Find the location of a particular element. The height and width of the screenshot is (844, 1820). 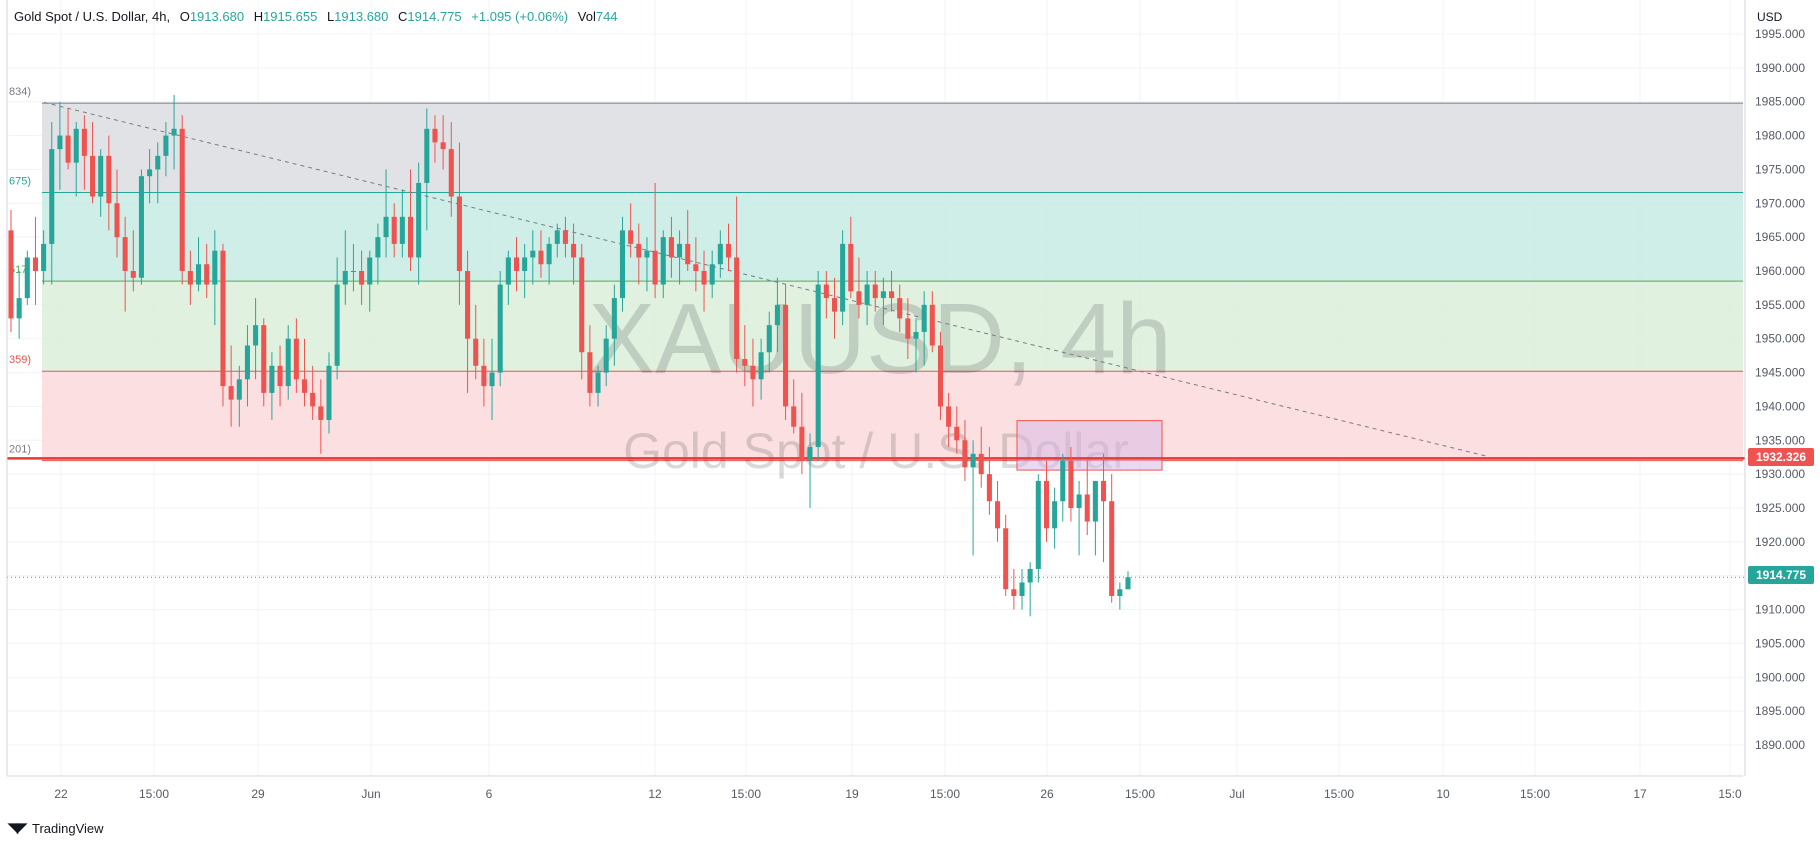

y-tick-label: 1895.000 is located at coordinates (1780, 711).